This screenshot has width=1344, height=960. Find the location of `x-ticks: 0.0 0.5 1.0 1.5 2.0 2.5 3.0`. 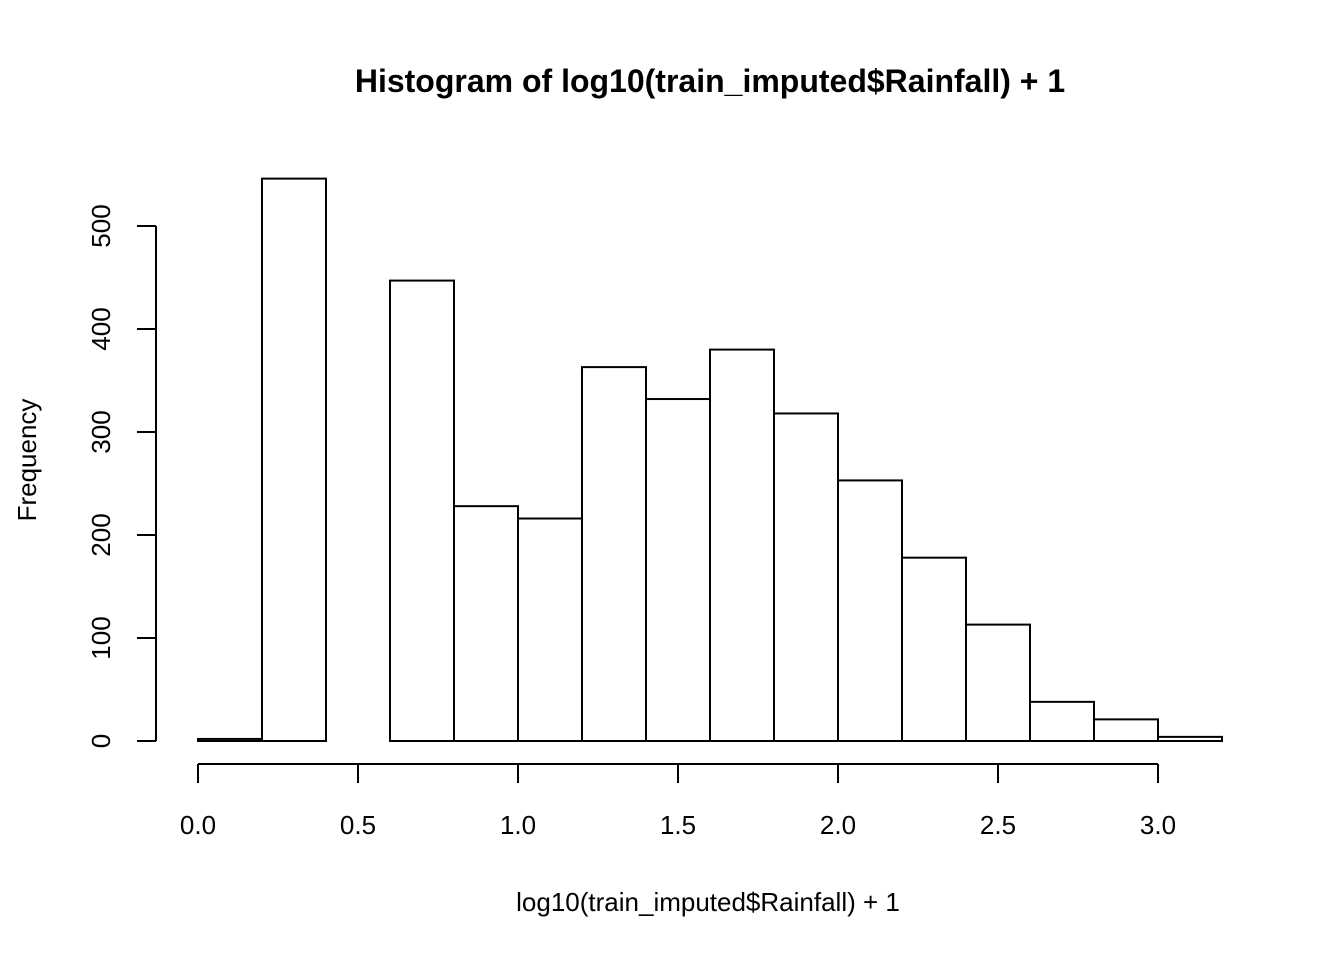

x-ticks: 0.0 0.5 1.0 1.5 2.0 2.5 3.0 is located at coordinates (678, 802).